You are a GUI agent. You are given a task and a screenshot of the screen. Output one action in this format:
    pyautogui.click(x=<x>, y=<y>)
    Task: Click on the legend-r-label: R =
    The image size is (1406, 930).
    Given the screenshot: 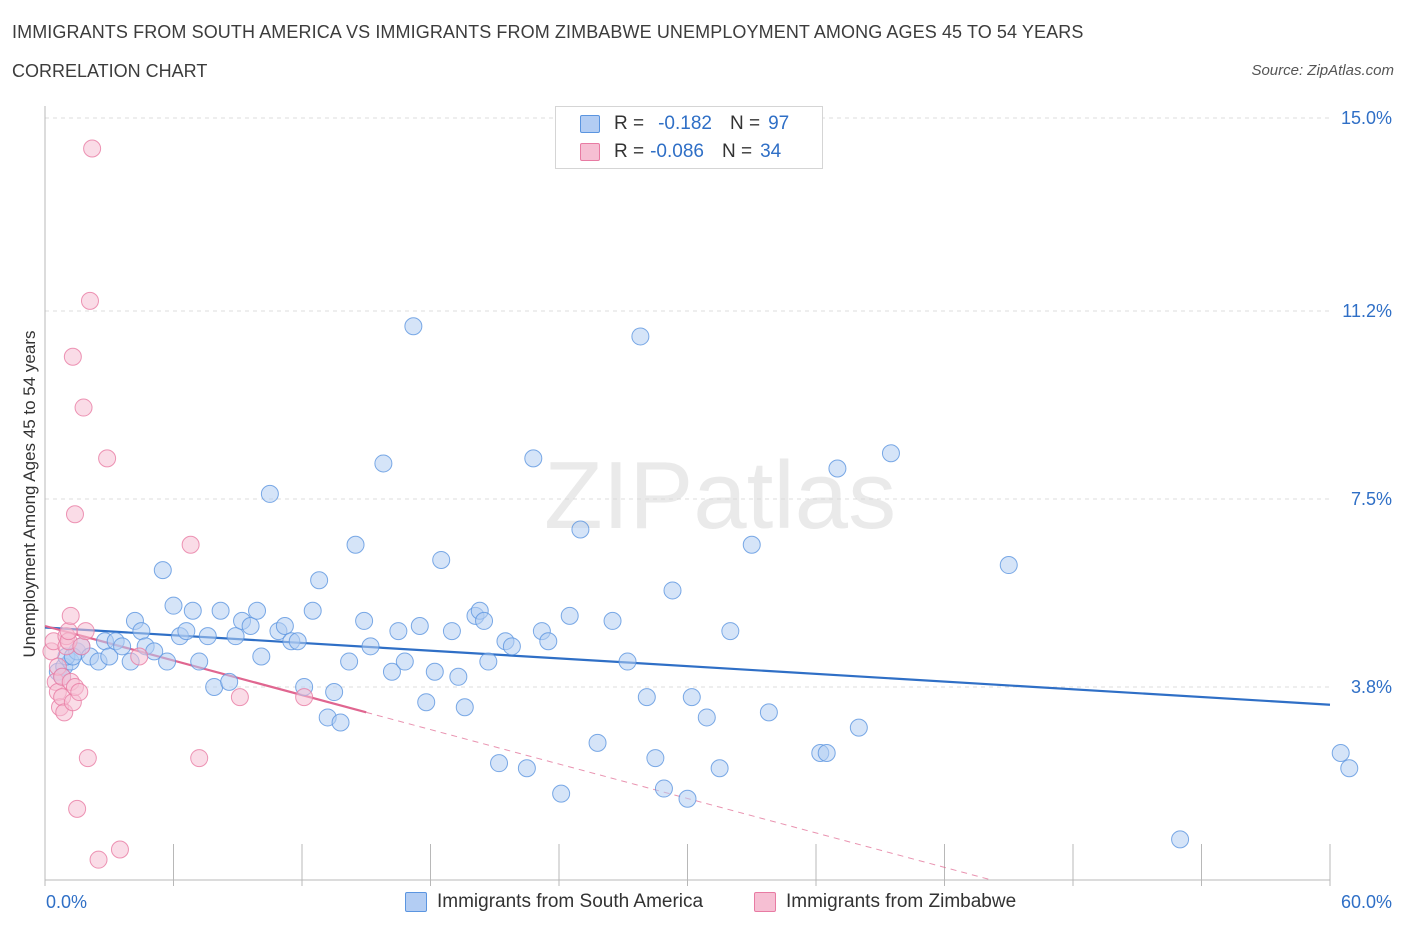 What is the action you would take?
    pyautogui.click(x=629, y=123)
    